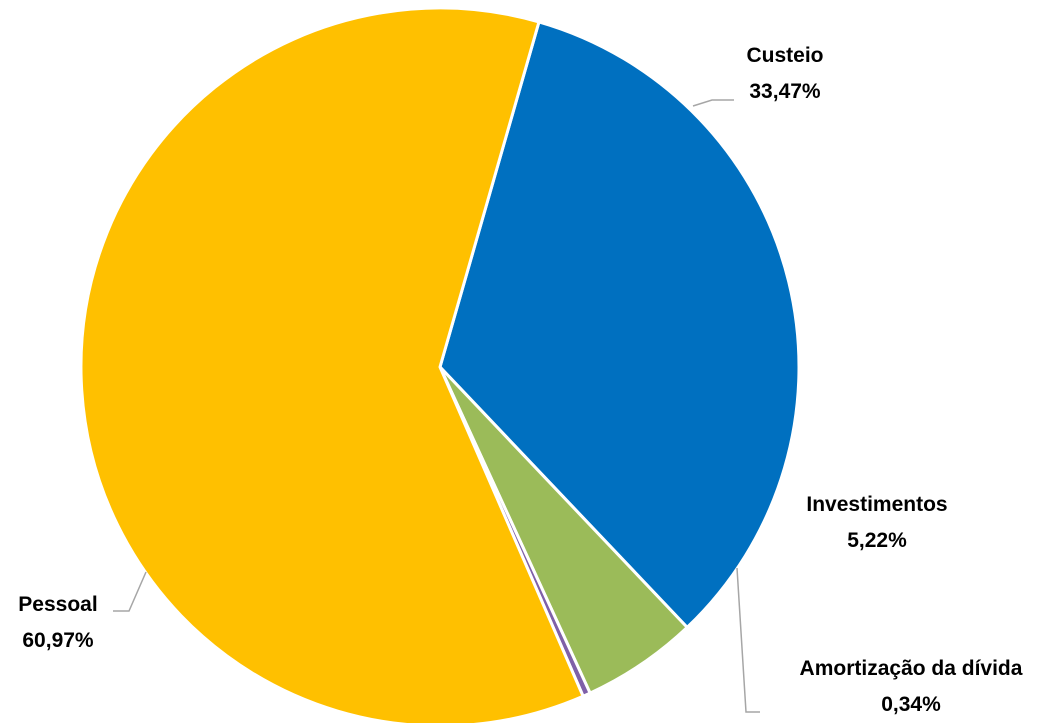 The width and height of the screenshot is (1059, 723). I want to click on leader-pessoal, so click(130, 591).